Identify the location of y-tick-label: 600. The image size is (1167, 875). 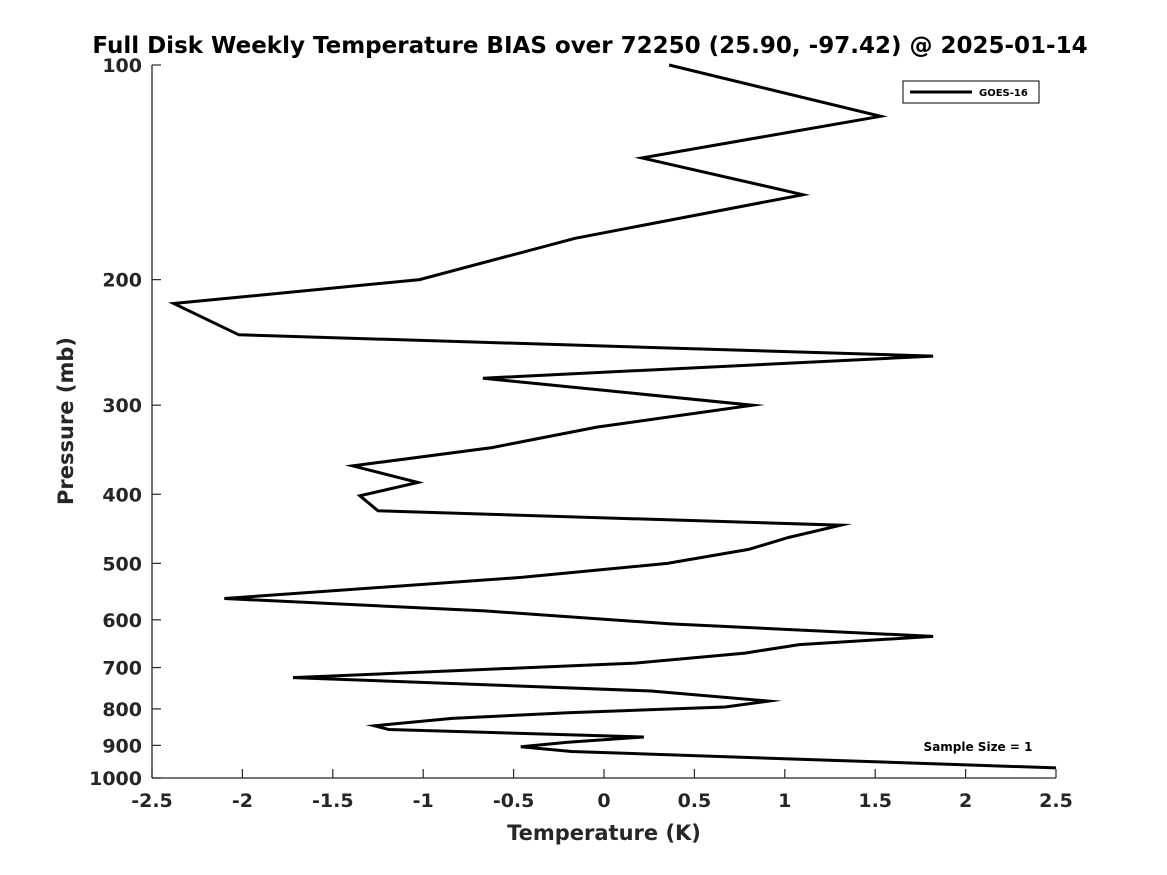
(122, 621).